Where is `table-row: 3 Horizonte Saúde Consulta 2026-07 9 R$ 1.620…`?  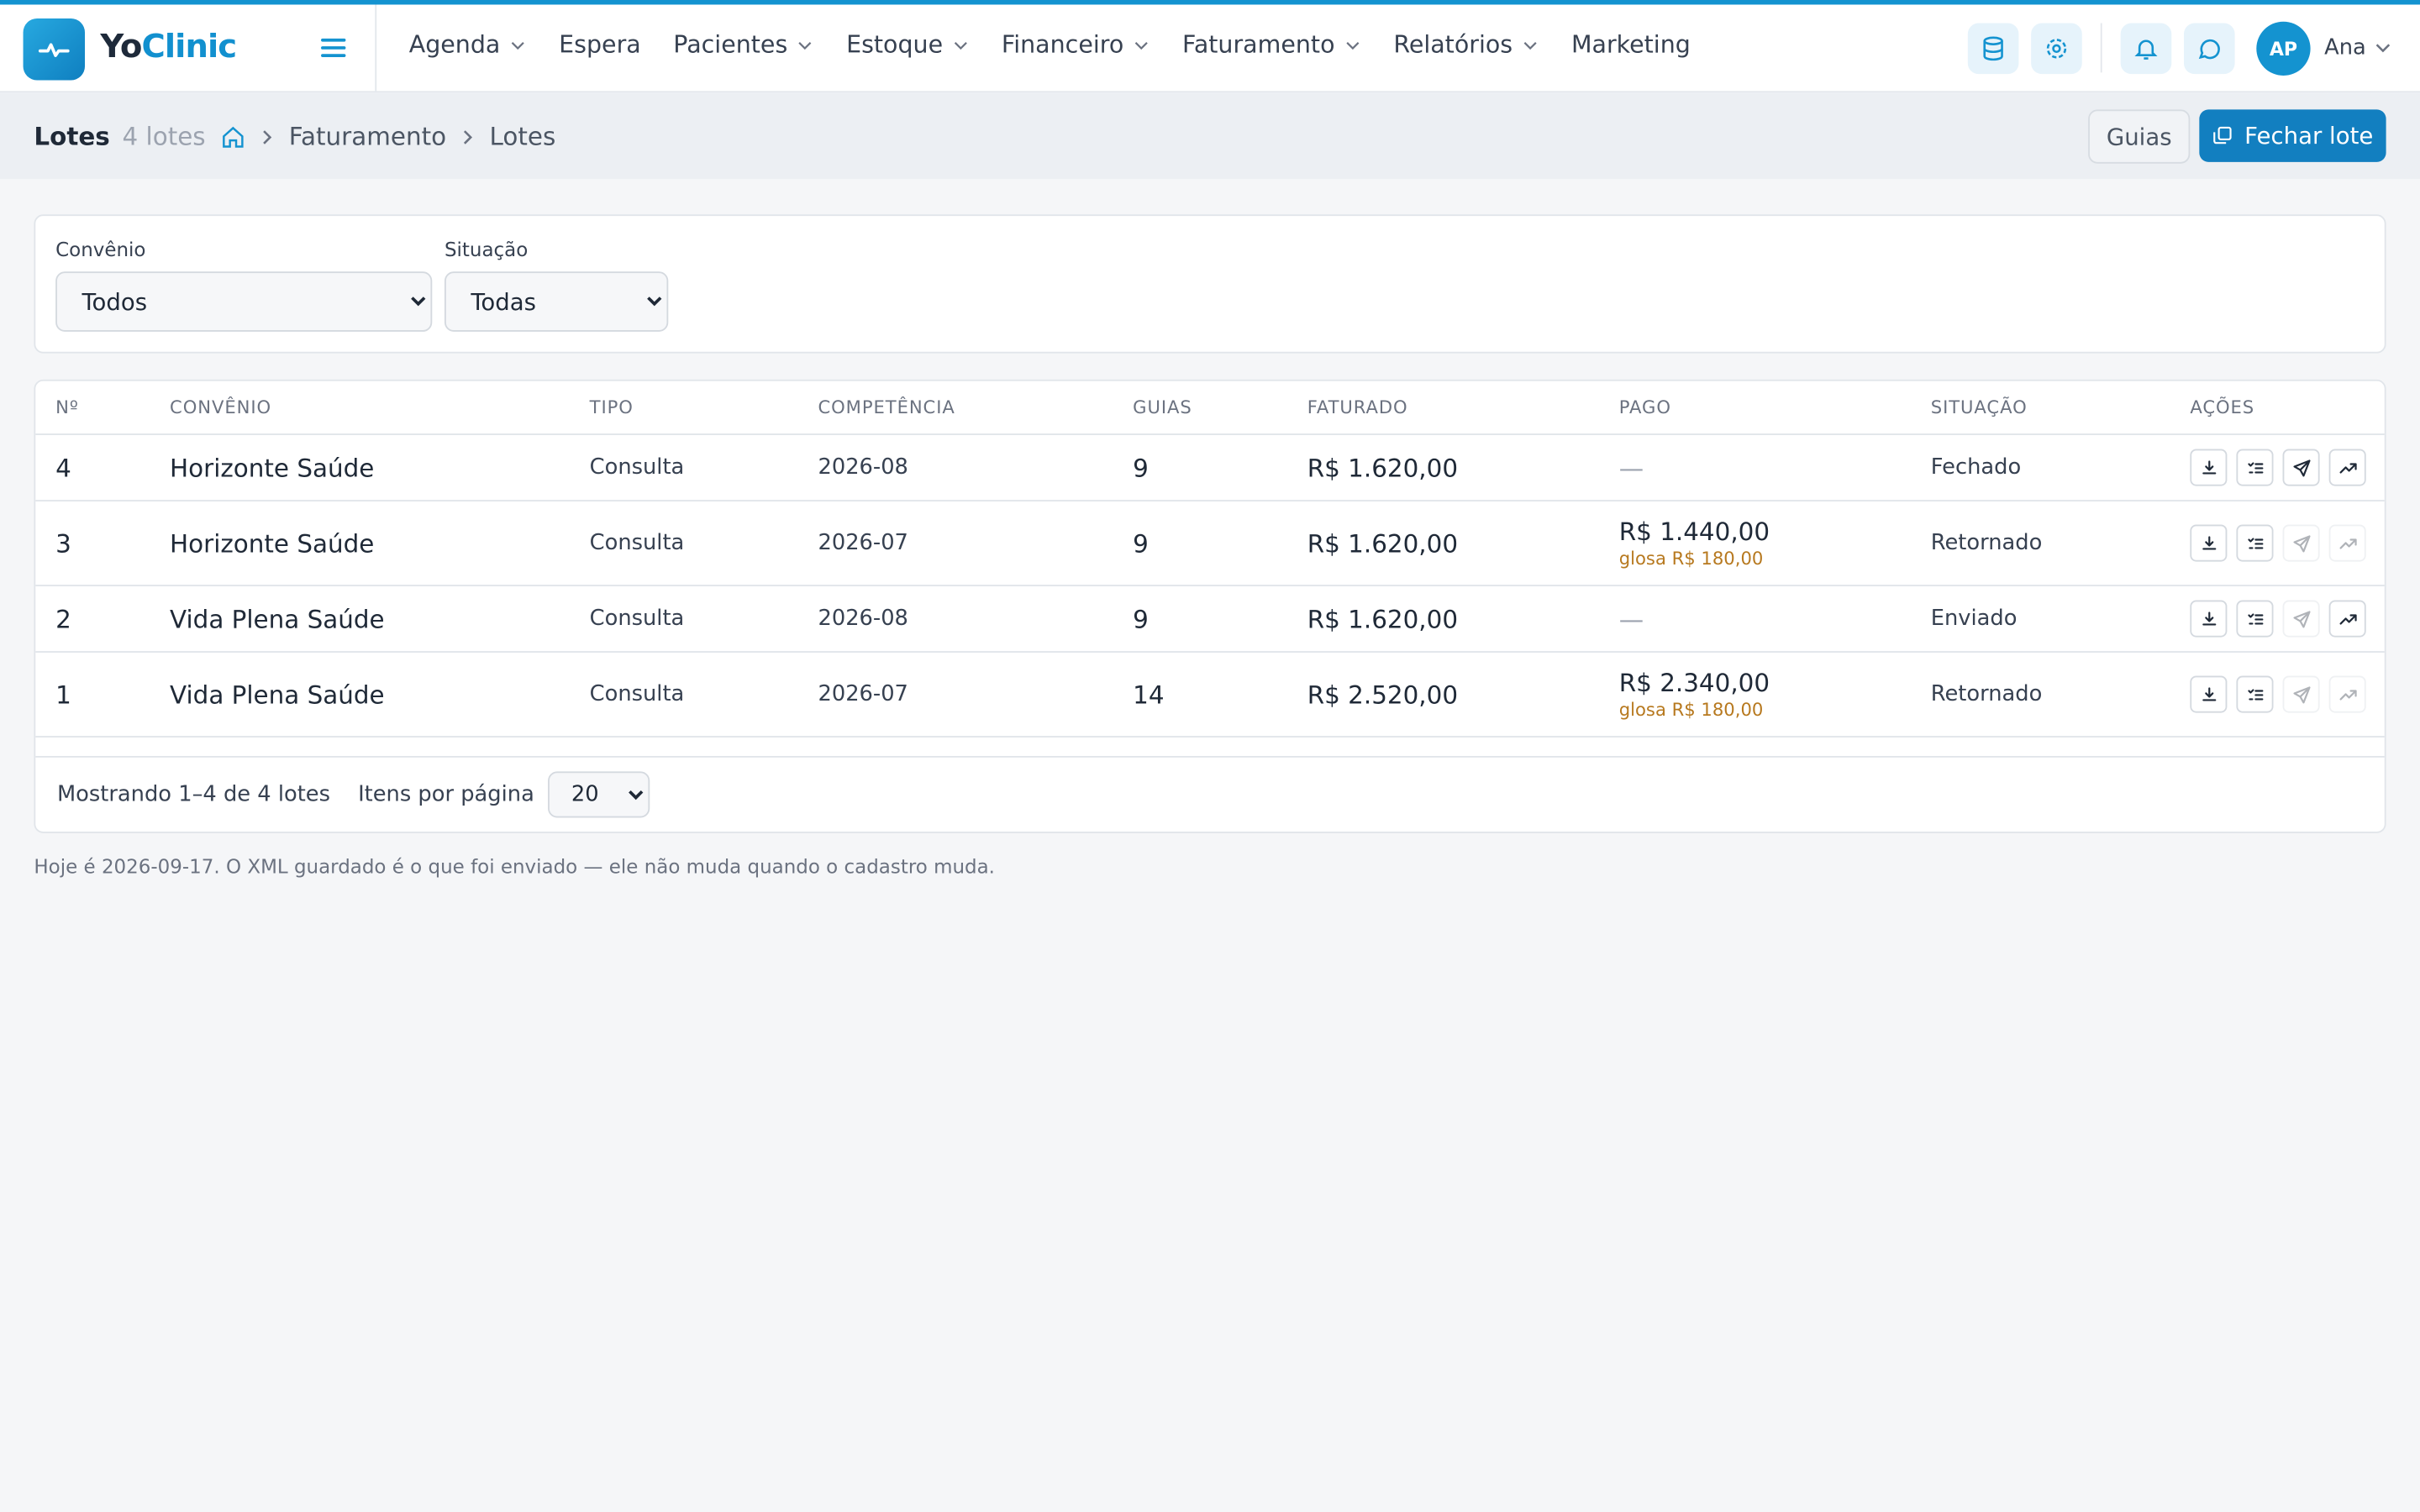
table-row: 3 Horizonte Saúde Consulta 2026-07 9 R$ 1.620… is located at coordinates (1210, 543).